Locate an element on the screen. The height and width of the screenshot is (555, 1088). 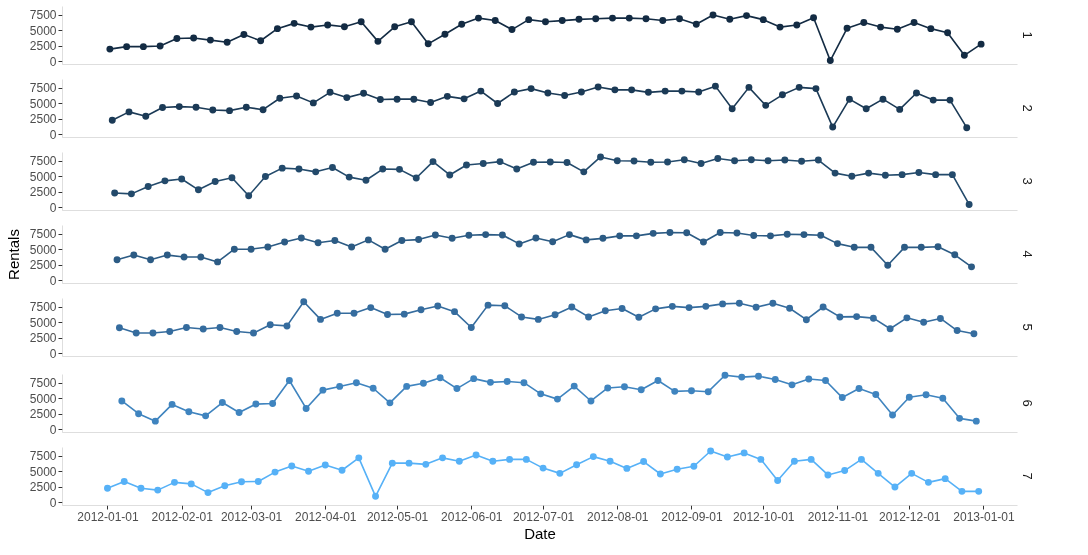
x-tick-label: 2012-08-01 is located at coordinates (618, 516).